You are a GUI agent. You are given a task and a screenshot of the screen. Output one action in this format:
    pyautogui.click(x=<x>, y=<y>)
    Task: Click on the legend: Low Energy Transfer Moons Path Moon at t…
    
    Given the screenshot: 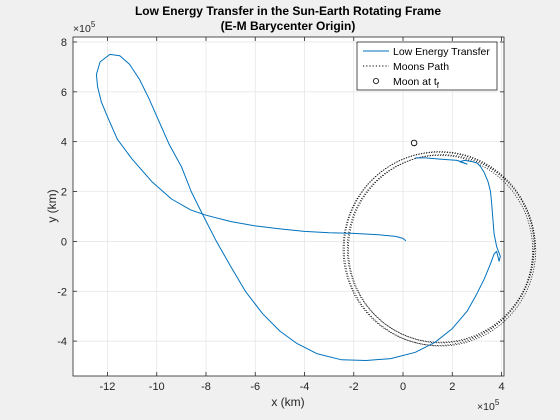 What is the action you would take?
    pyautogui.click(x=427, y=66)
    